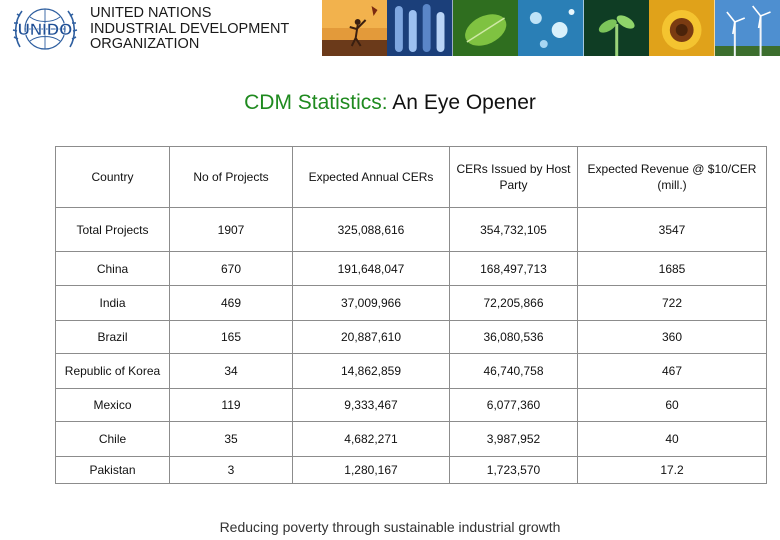 The image size is (780, 540). I want to click on org-line-2: INDUSTRIAL DEVELOPMENT, so click(190, 28).